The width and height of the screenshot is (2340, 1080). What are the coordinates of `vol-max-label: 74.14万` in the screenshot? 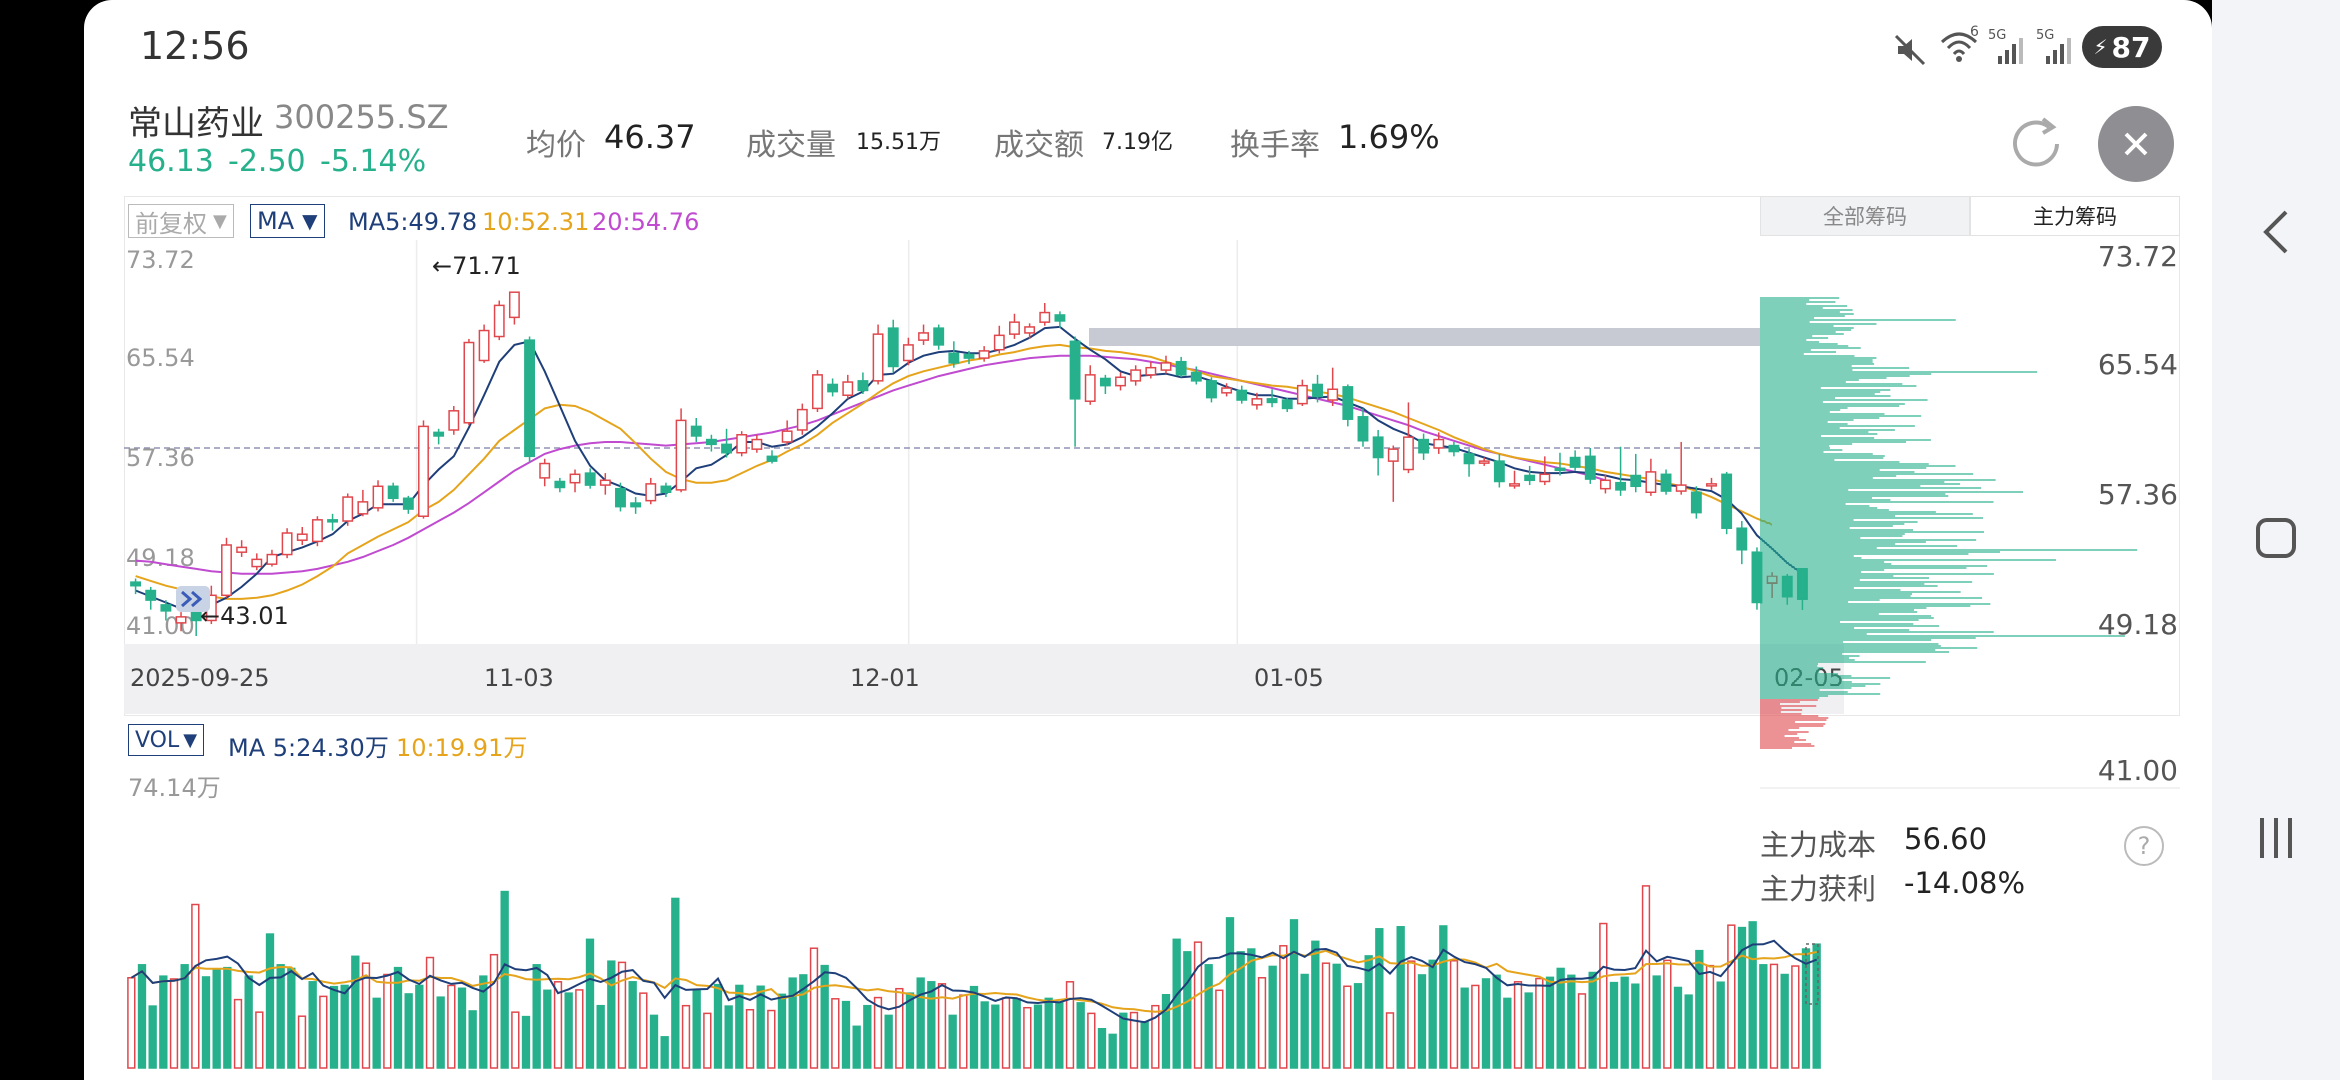 It's located at (174, 788).